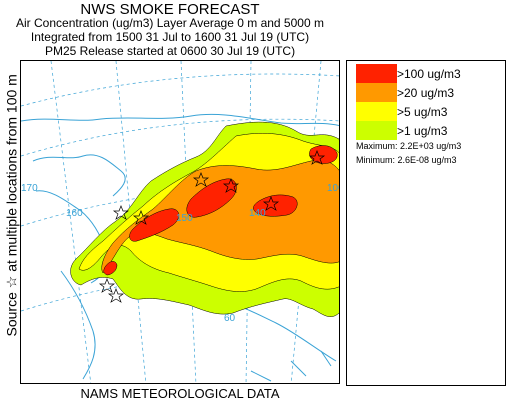  Describe the element at coordinates (170, 9) in the screenshot. I see `map-title: NWS SMOKE FORECAST` at that location.